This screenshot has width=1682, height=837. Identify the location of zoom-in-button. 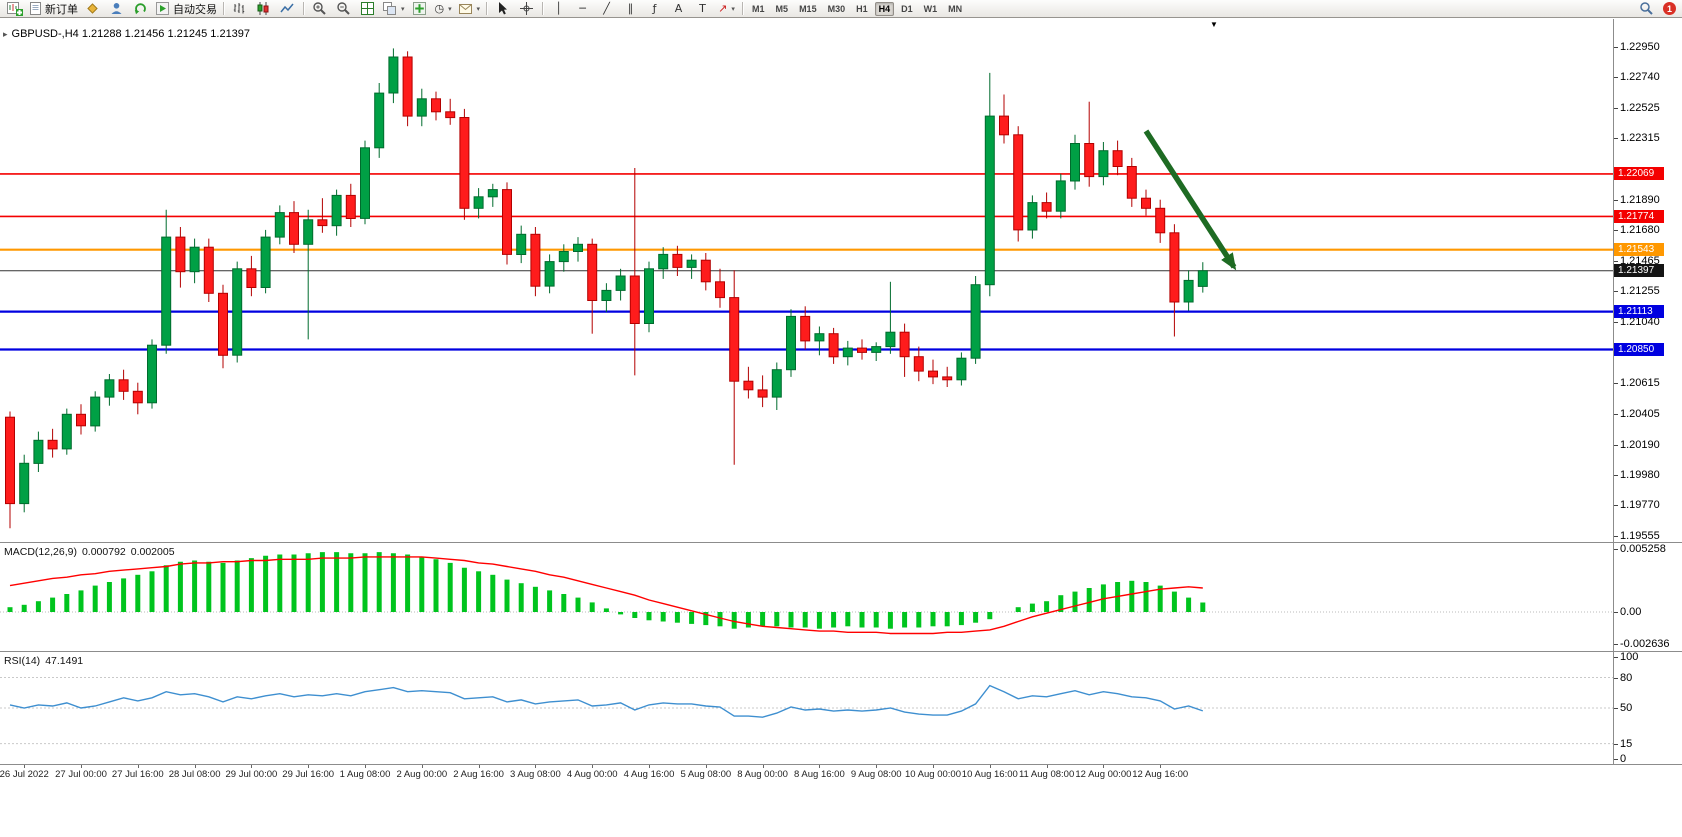
(319, 9).